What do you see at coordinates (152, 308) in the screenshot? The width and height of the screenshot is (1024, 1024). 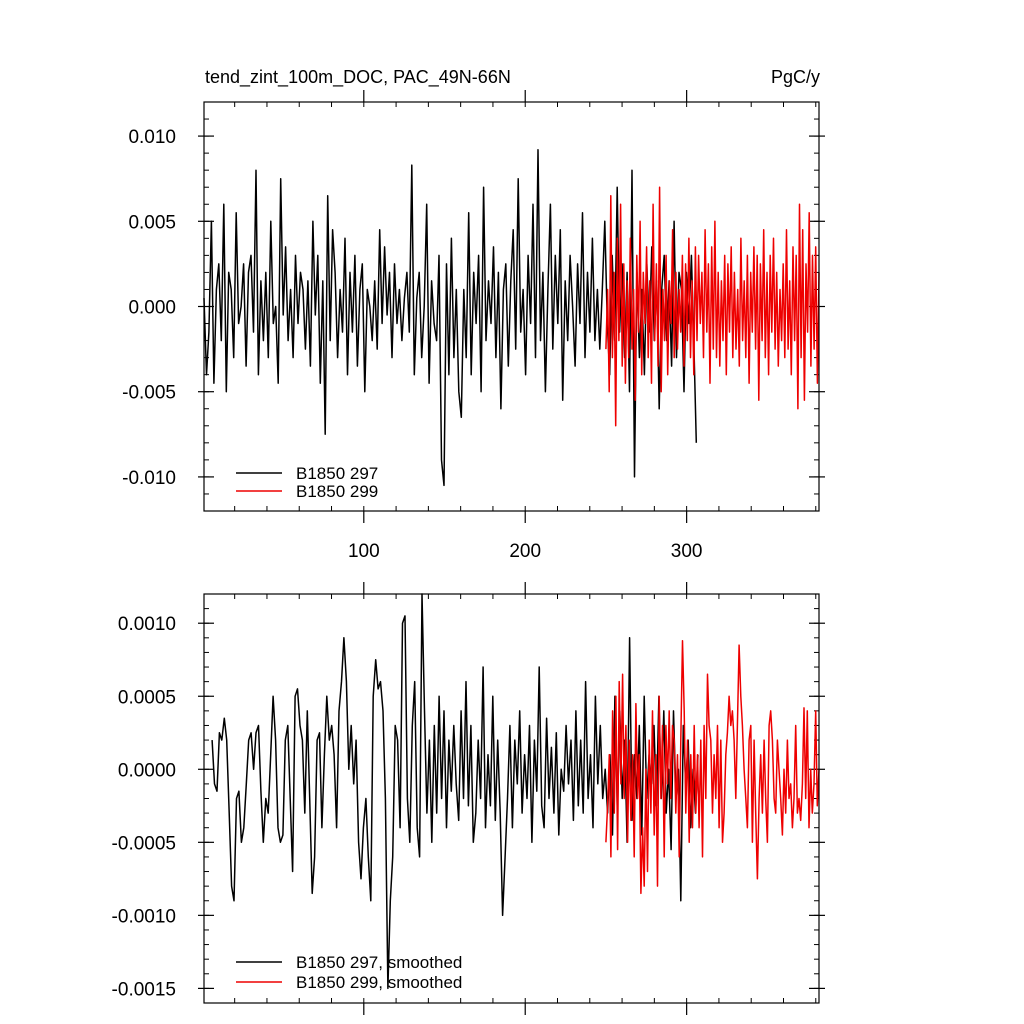 I see `y-tick-label: 0.000` at bounding box center [152, 308].